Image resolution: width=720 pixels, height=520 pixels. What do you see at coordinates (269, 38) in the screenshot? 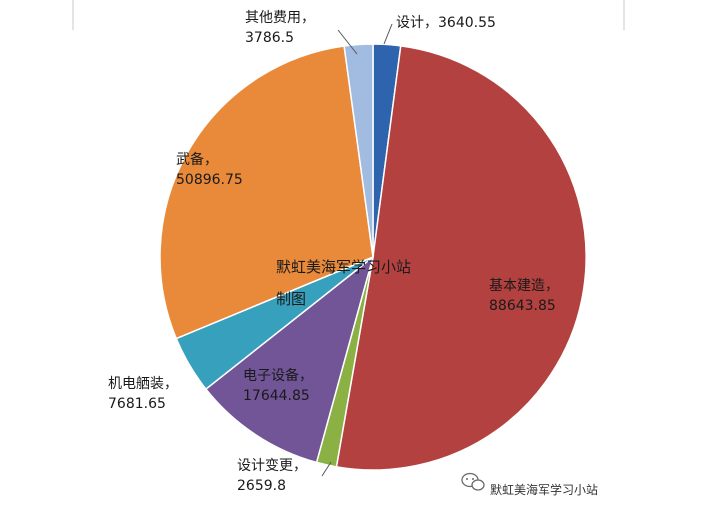
I see `slice-label-line: 3786.5` at bounding box center [269, 38].